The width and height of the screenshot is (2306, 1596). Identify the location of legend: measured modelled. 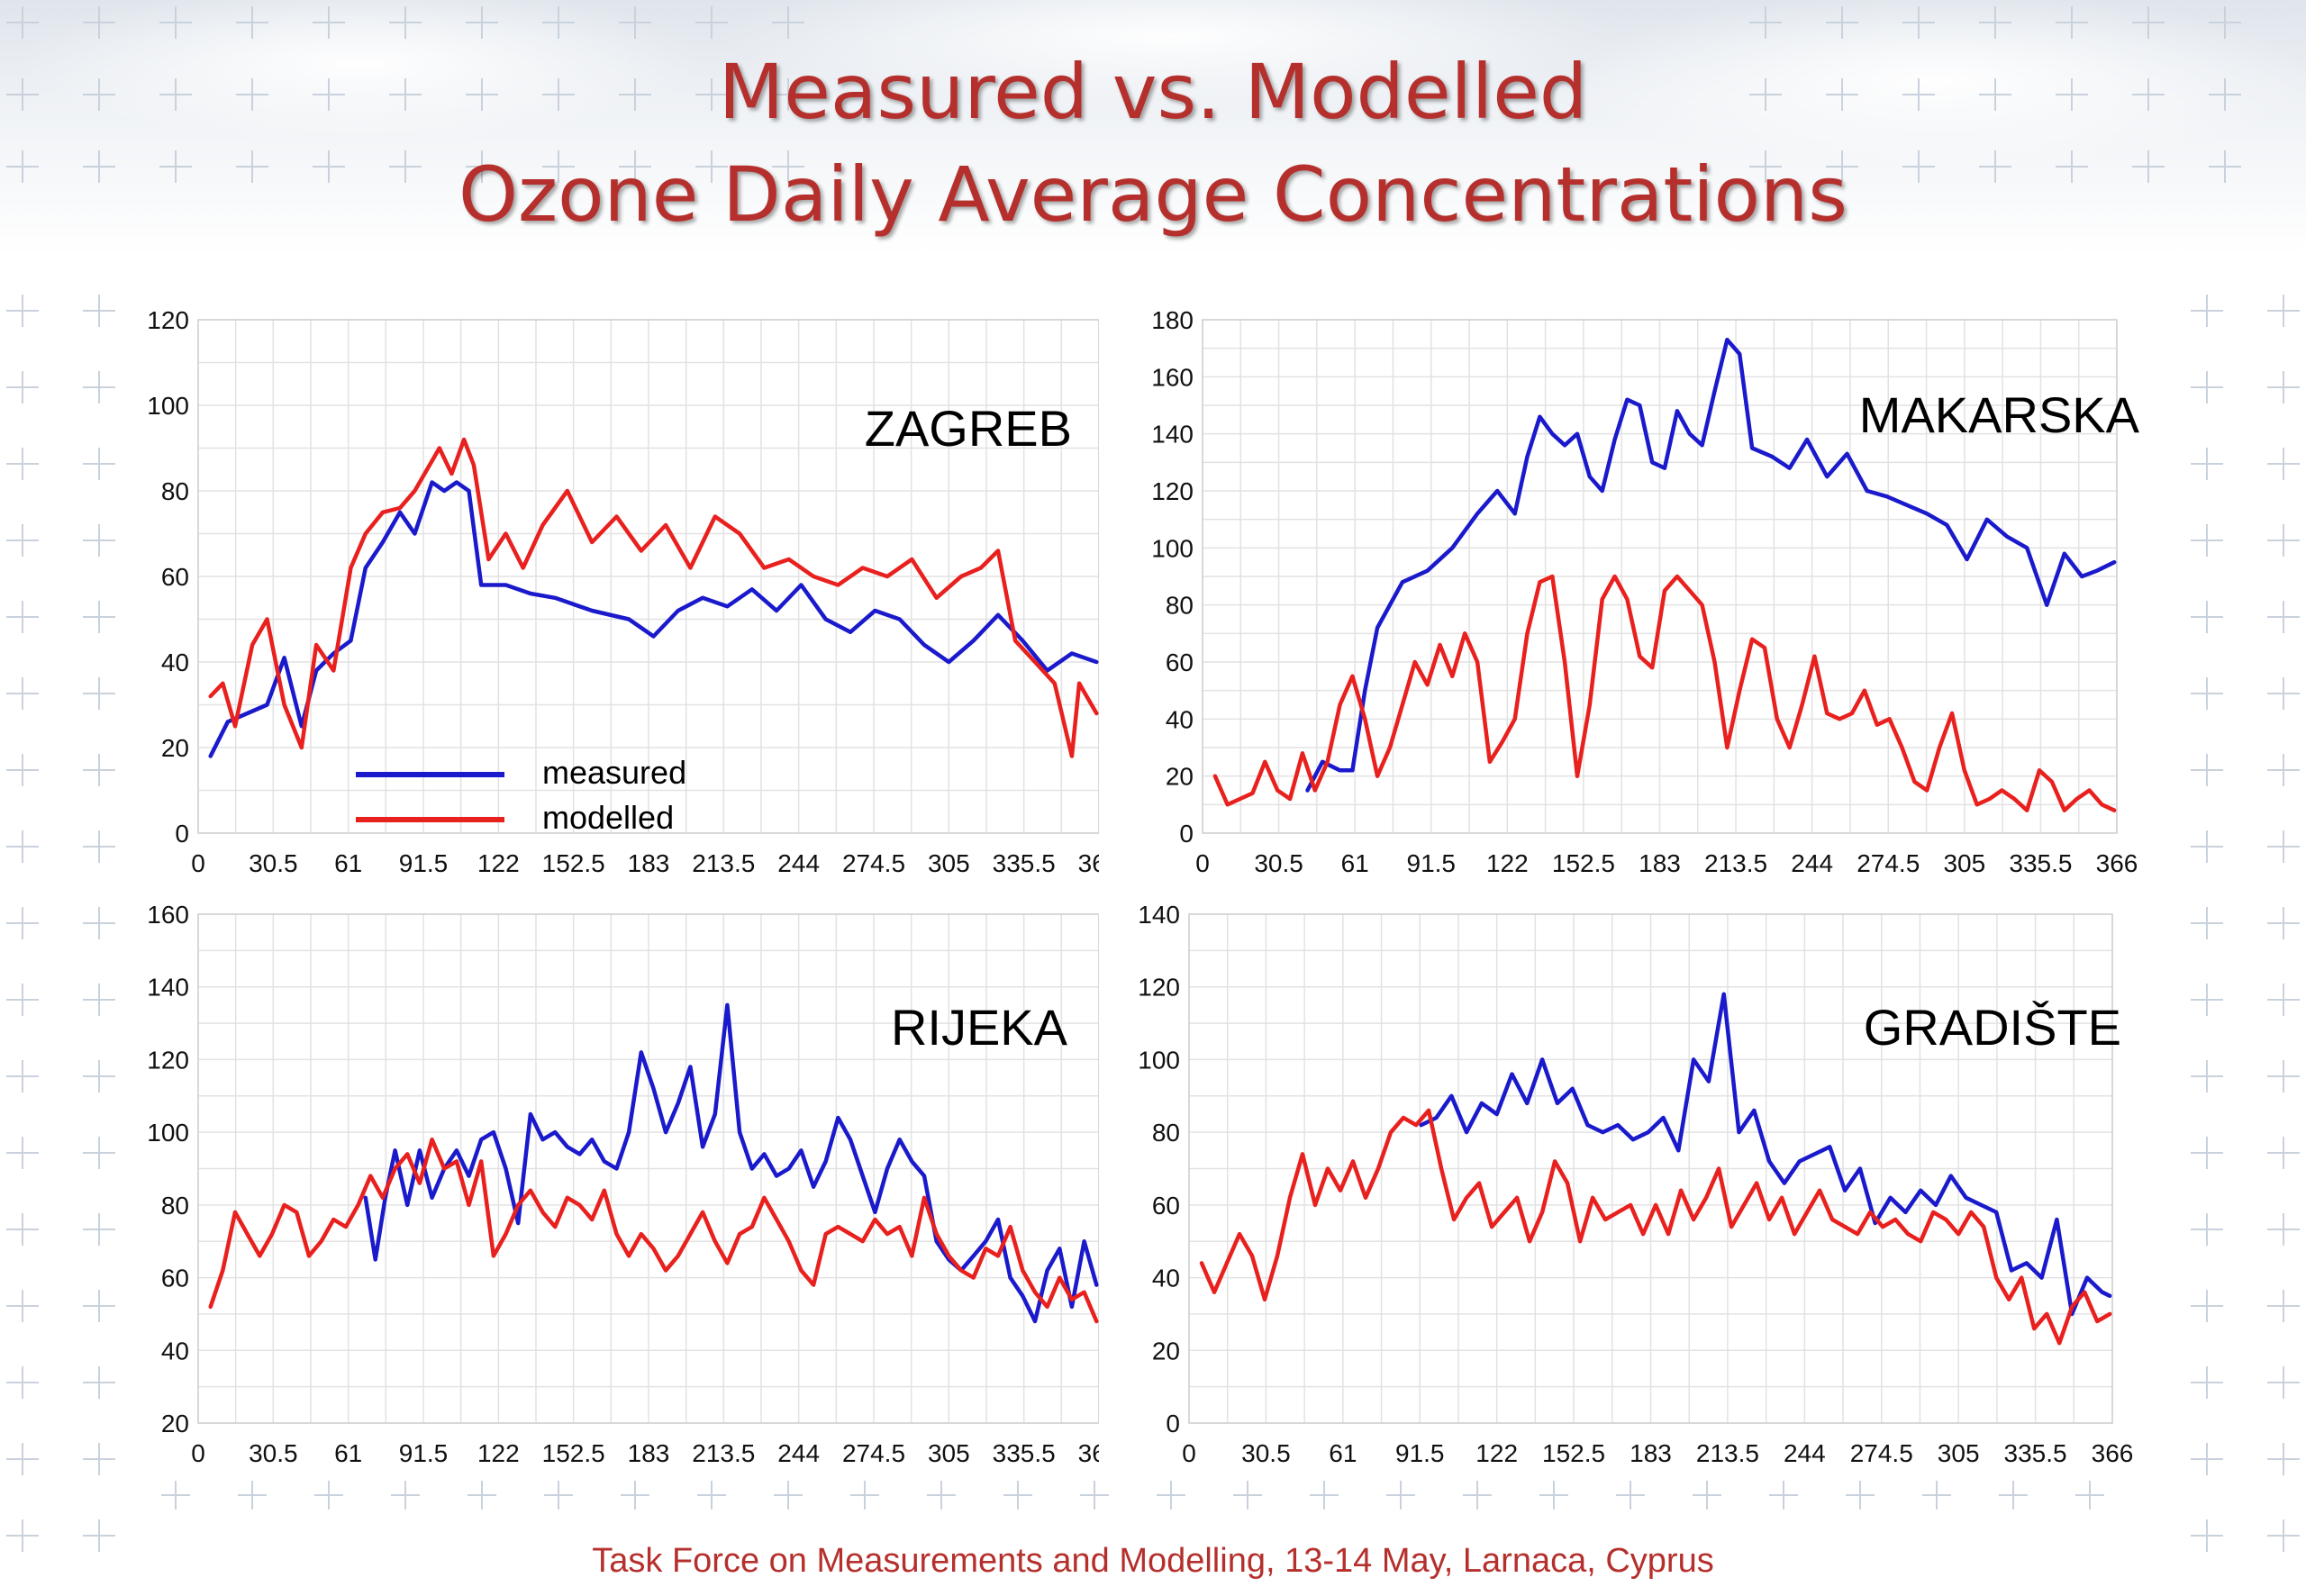
(521, 795).